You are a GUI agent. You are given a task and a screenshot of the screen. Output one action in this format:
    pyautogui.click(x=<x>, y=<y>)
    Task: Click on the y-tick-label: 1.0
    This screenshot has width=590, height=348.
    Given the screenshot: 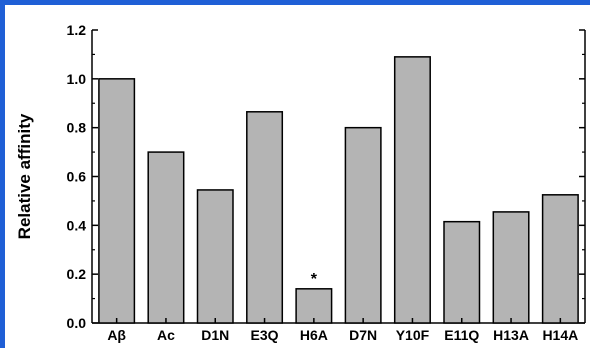 What is the action you would take?
    pyautogui.click(x=77, y=79)
    